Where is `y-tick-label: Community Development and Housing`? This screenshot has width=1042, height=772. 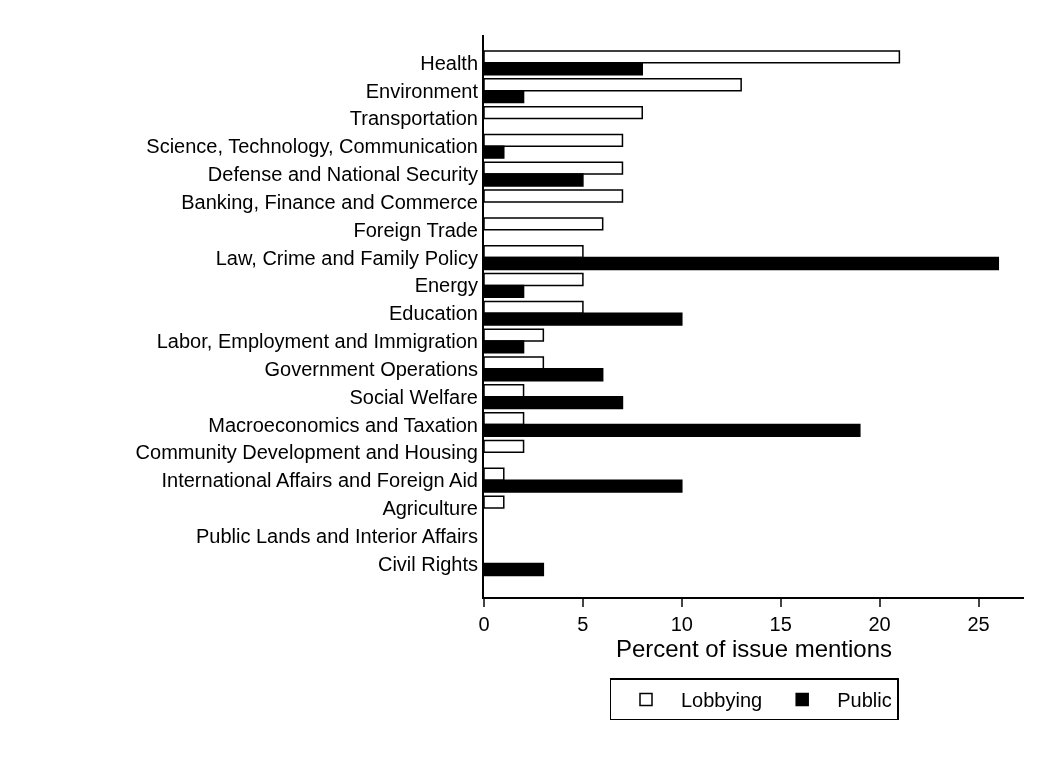 y-tick-label: Community Development and Housing is located at coordinates (306, 452).